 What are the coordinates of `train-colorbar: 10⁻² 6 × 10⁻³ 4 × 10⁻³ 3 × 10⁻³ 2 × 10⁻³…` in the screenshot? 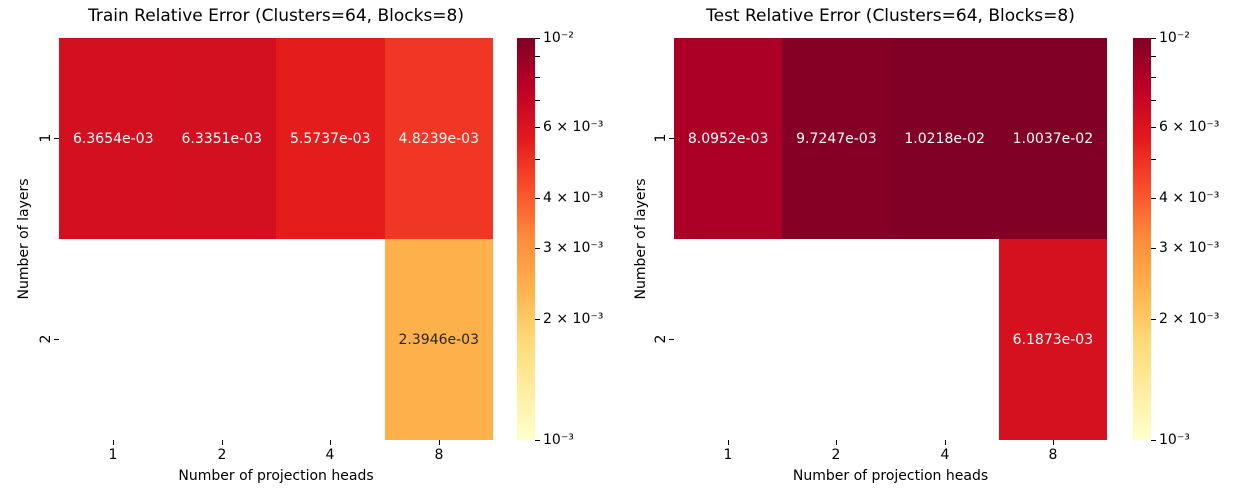 It's located at (560, 239).